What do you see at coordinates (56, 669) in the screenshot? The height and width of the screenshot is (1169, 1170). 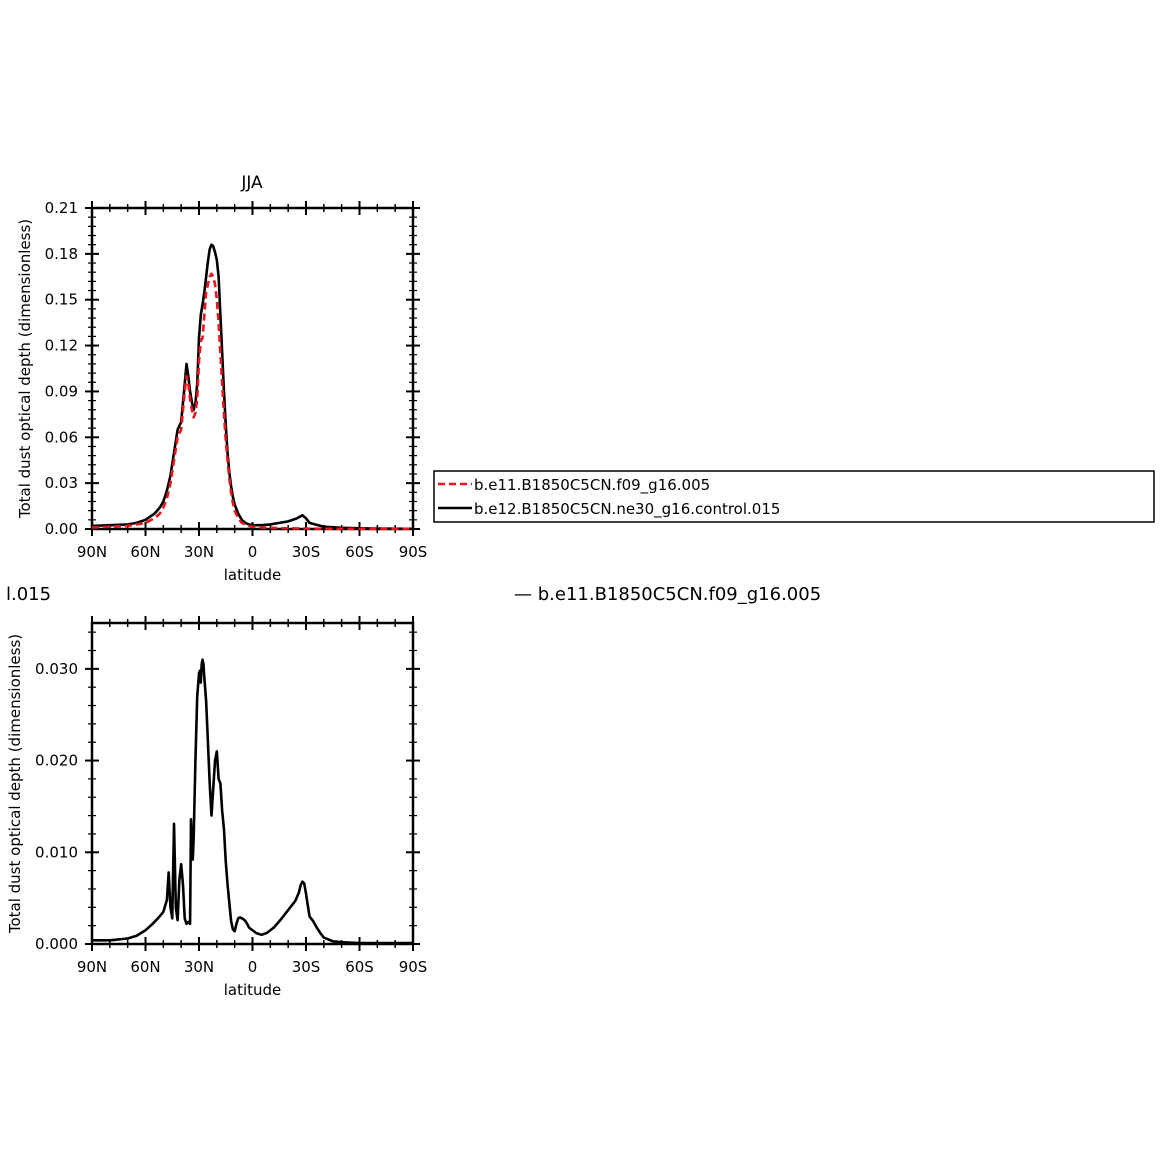 I see `y-tick-label: 0.030` at bounding box center [56, 669].